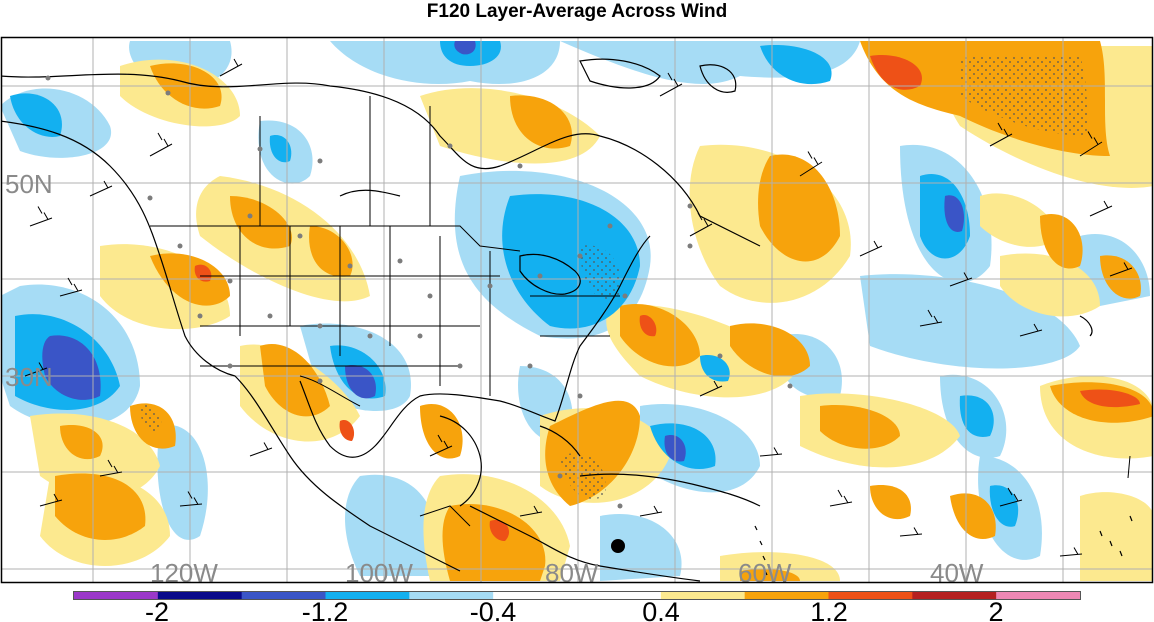 This screenshot has width=1154, height=622. What do you see at coordinates (577, 606) in the screenshot?
I see `colorbar: -2 -1.2 -0.4 0.4 1.2 2` at bounding box center [577, 606].